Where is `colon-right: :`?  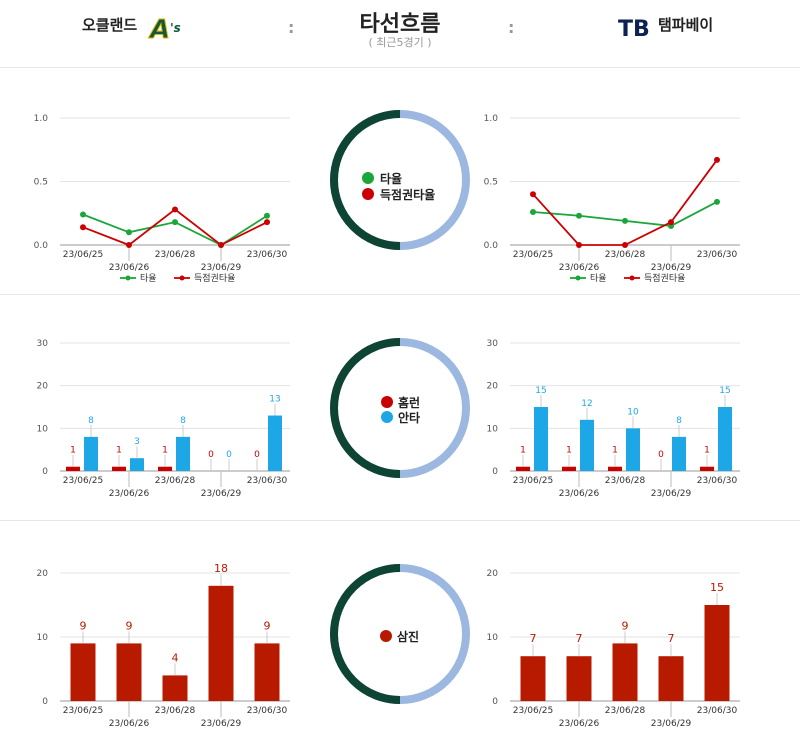
colon-right: : is located at coordinates (511, 27).